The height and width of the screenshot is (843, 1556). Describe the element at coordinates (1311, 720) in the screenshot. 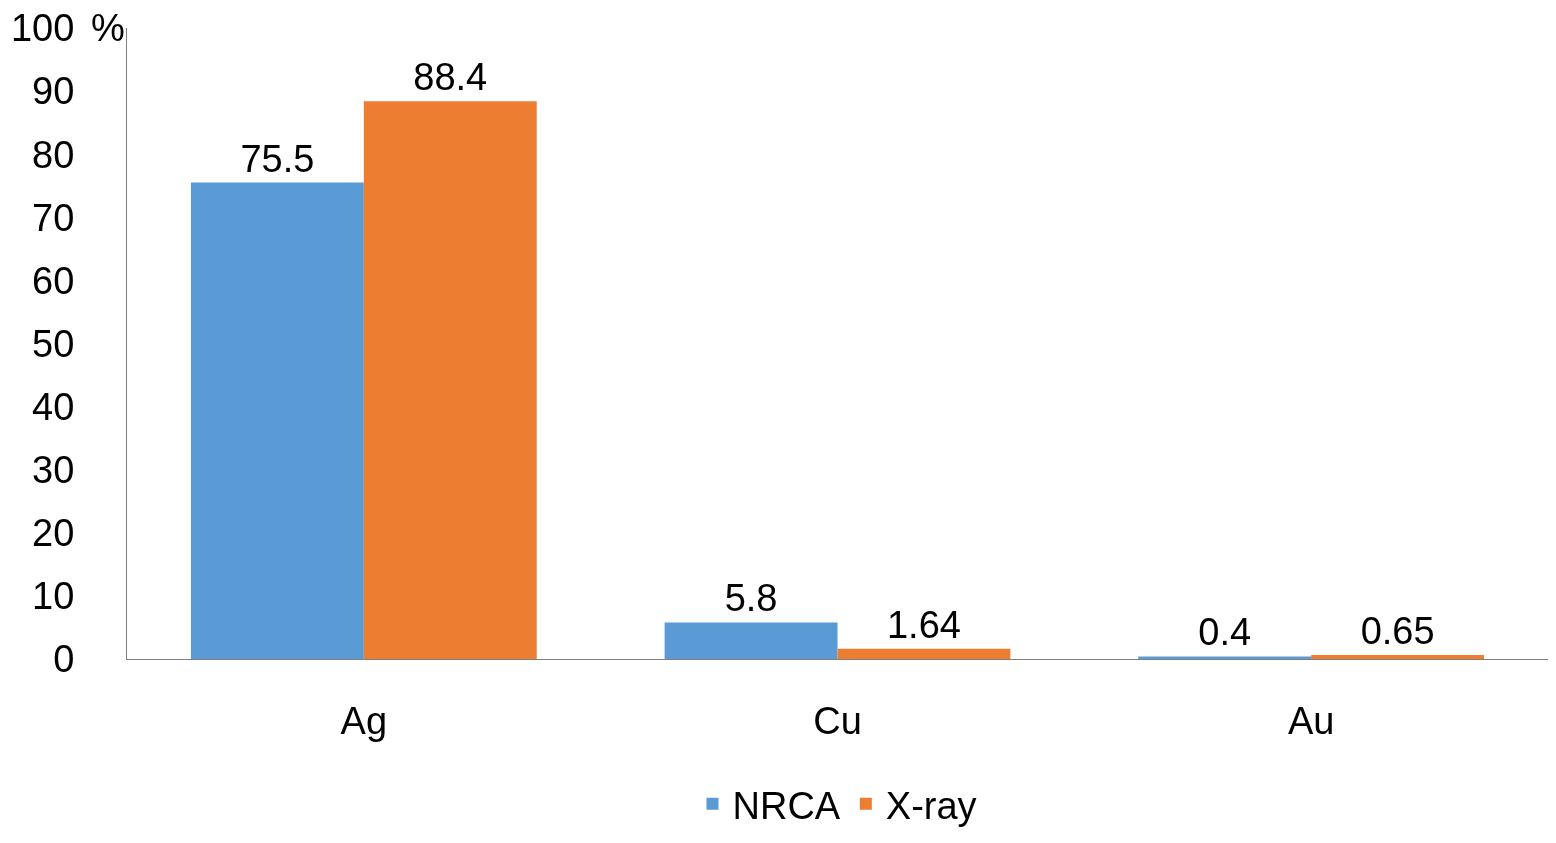

I see `x-tick-label: Au` at that location.